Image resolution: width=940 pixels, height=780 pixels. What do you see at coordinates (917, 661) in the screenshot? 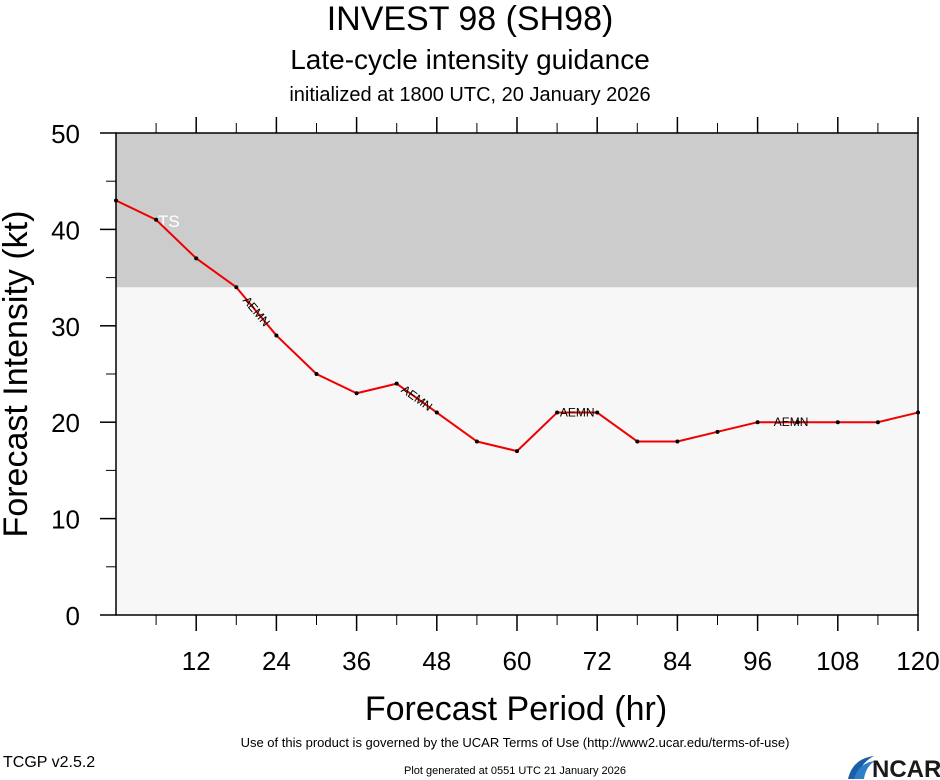
I see `x-tick-label: 120` at bounding box center [917, 661].